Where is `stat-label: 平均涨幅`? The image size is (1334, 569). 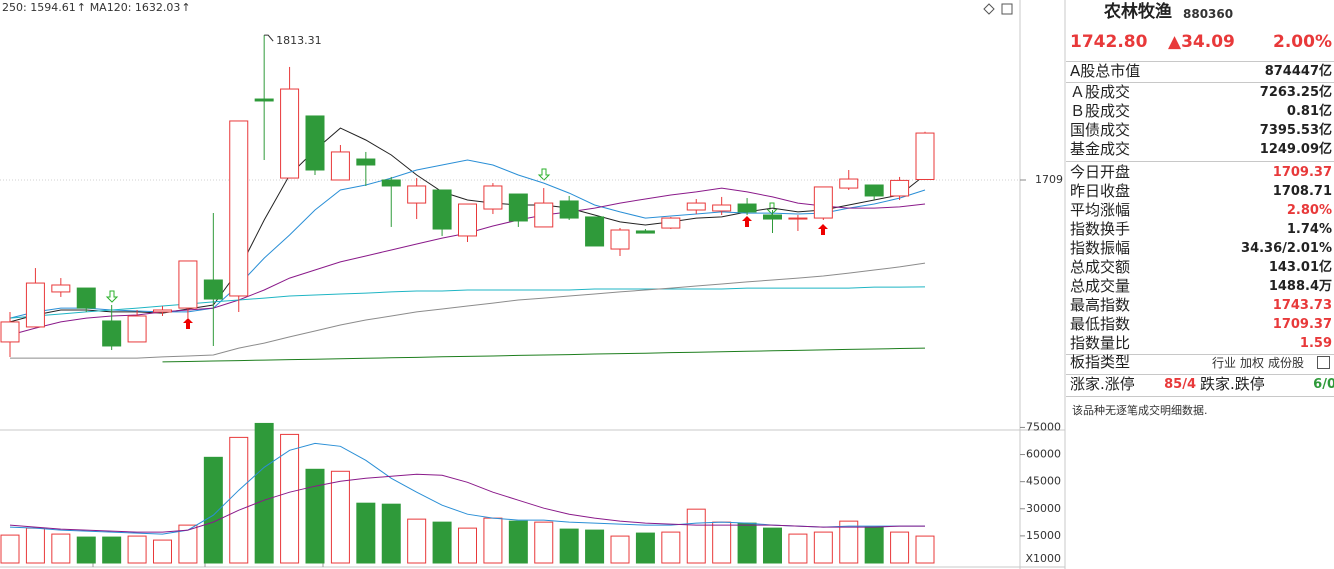 stat-label: 平均涨幅 is located at coordinates (1100, 210).